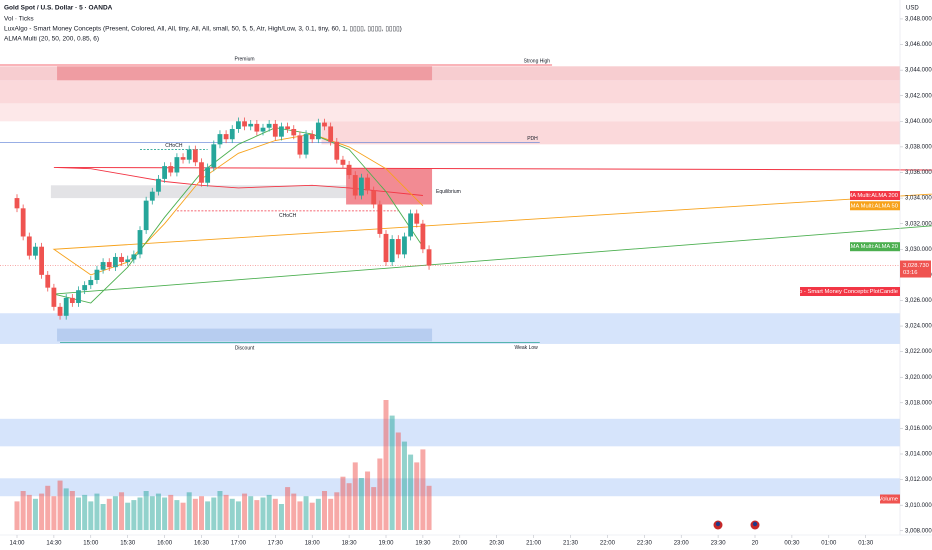  What do you see at coordinates (829, 544) in the screenshot?
I see `x-tick-label: 01:00` at bounding box center [829, 544].